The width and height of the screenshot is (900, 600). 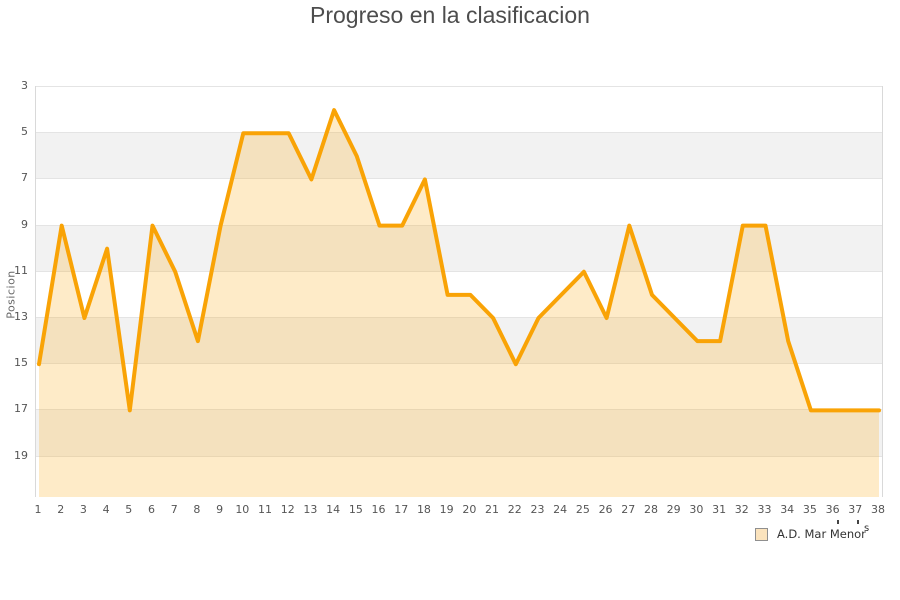 What do you see at coordinates (265, 509) in the screenshot?
I see `x-tick-label: 11` at bounding box center [265, 509].